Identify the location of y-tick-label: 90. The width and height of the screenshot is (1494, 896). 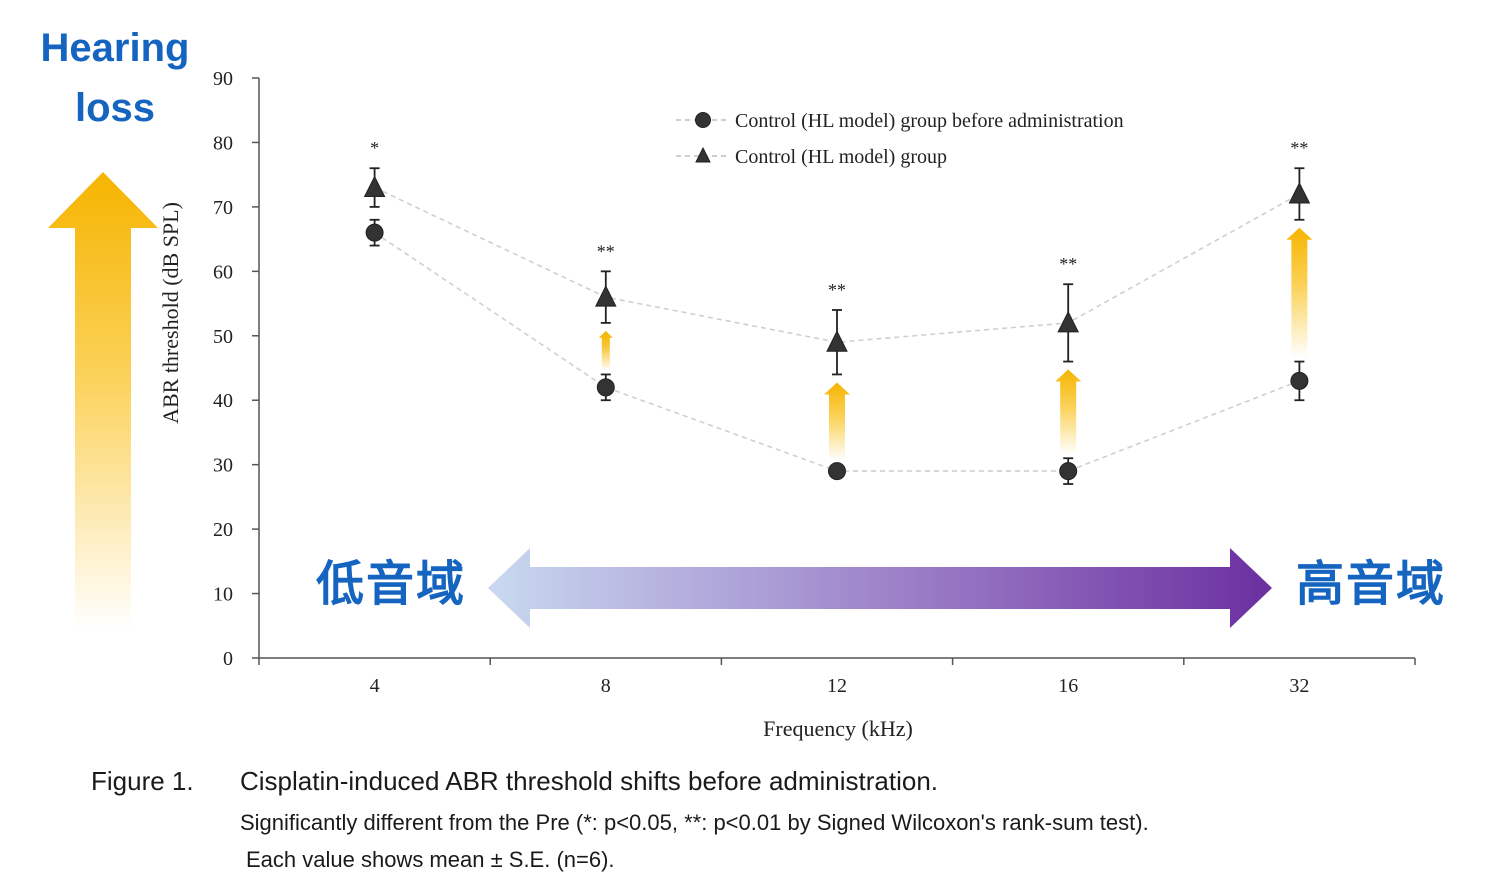
(223, 79).